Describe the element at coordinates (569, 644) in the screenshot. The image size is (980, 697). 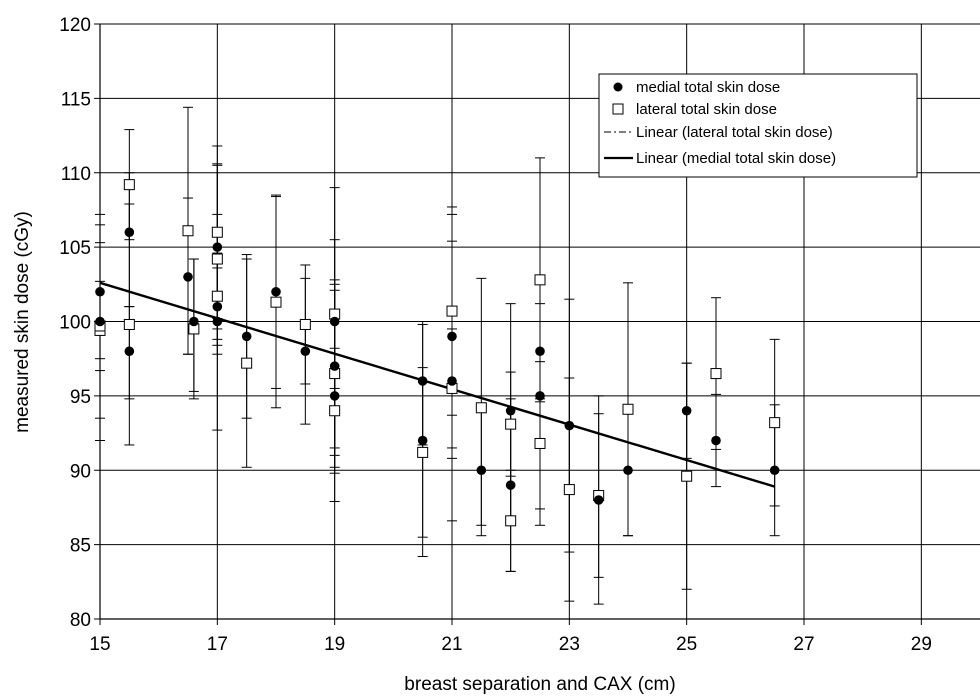
I see `x-tick-label: 23` at that location.